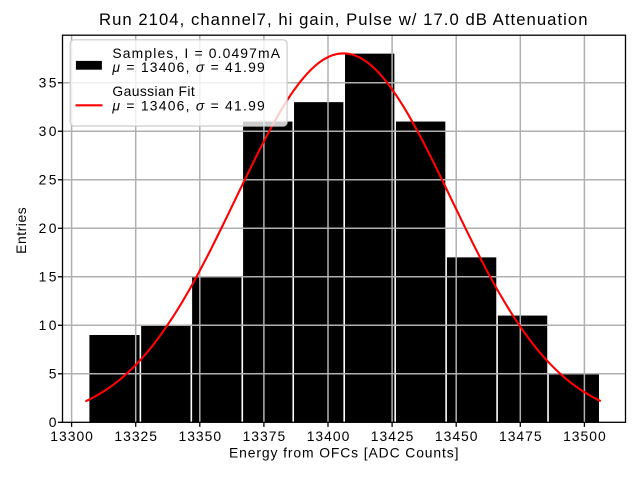 The width and height of the screenshot is (640, 480). Describe the element at coordinates (457, 436) in the screenshot. I see `svg-text: 13450` at that location.